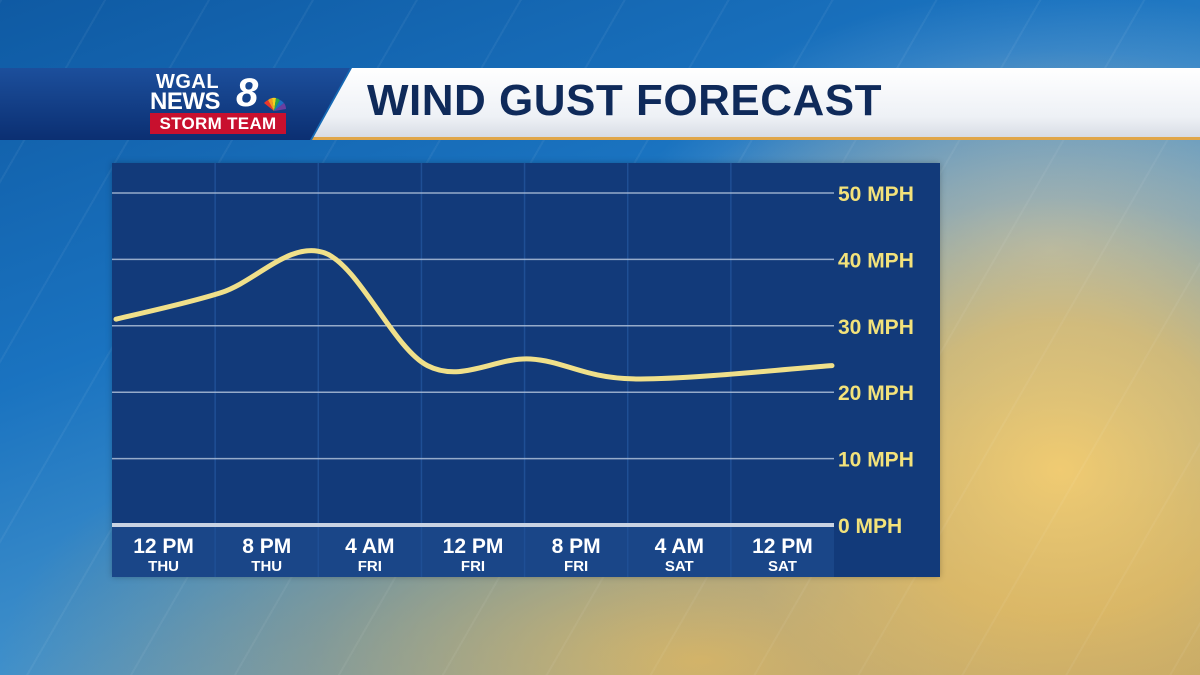 The image size is (1200, 675). Describe the element at coordinates (876, 460) in the screenshot. I see `y-tick-label: 10 MPH` at that location.